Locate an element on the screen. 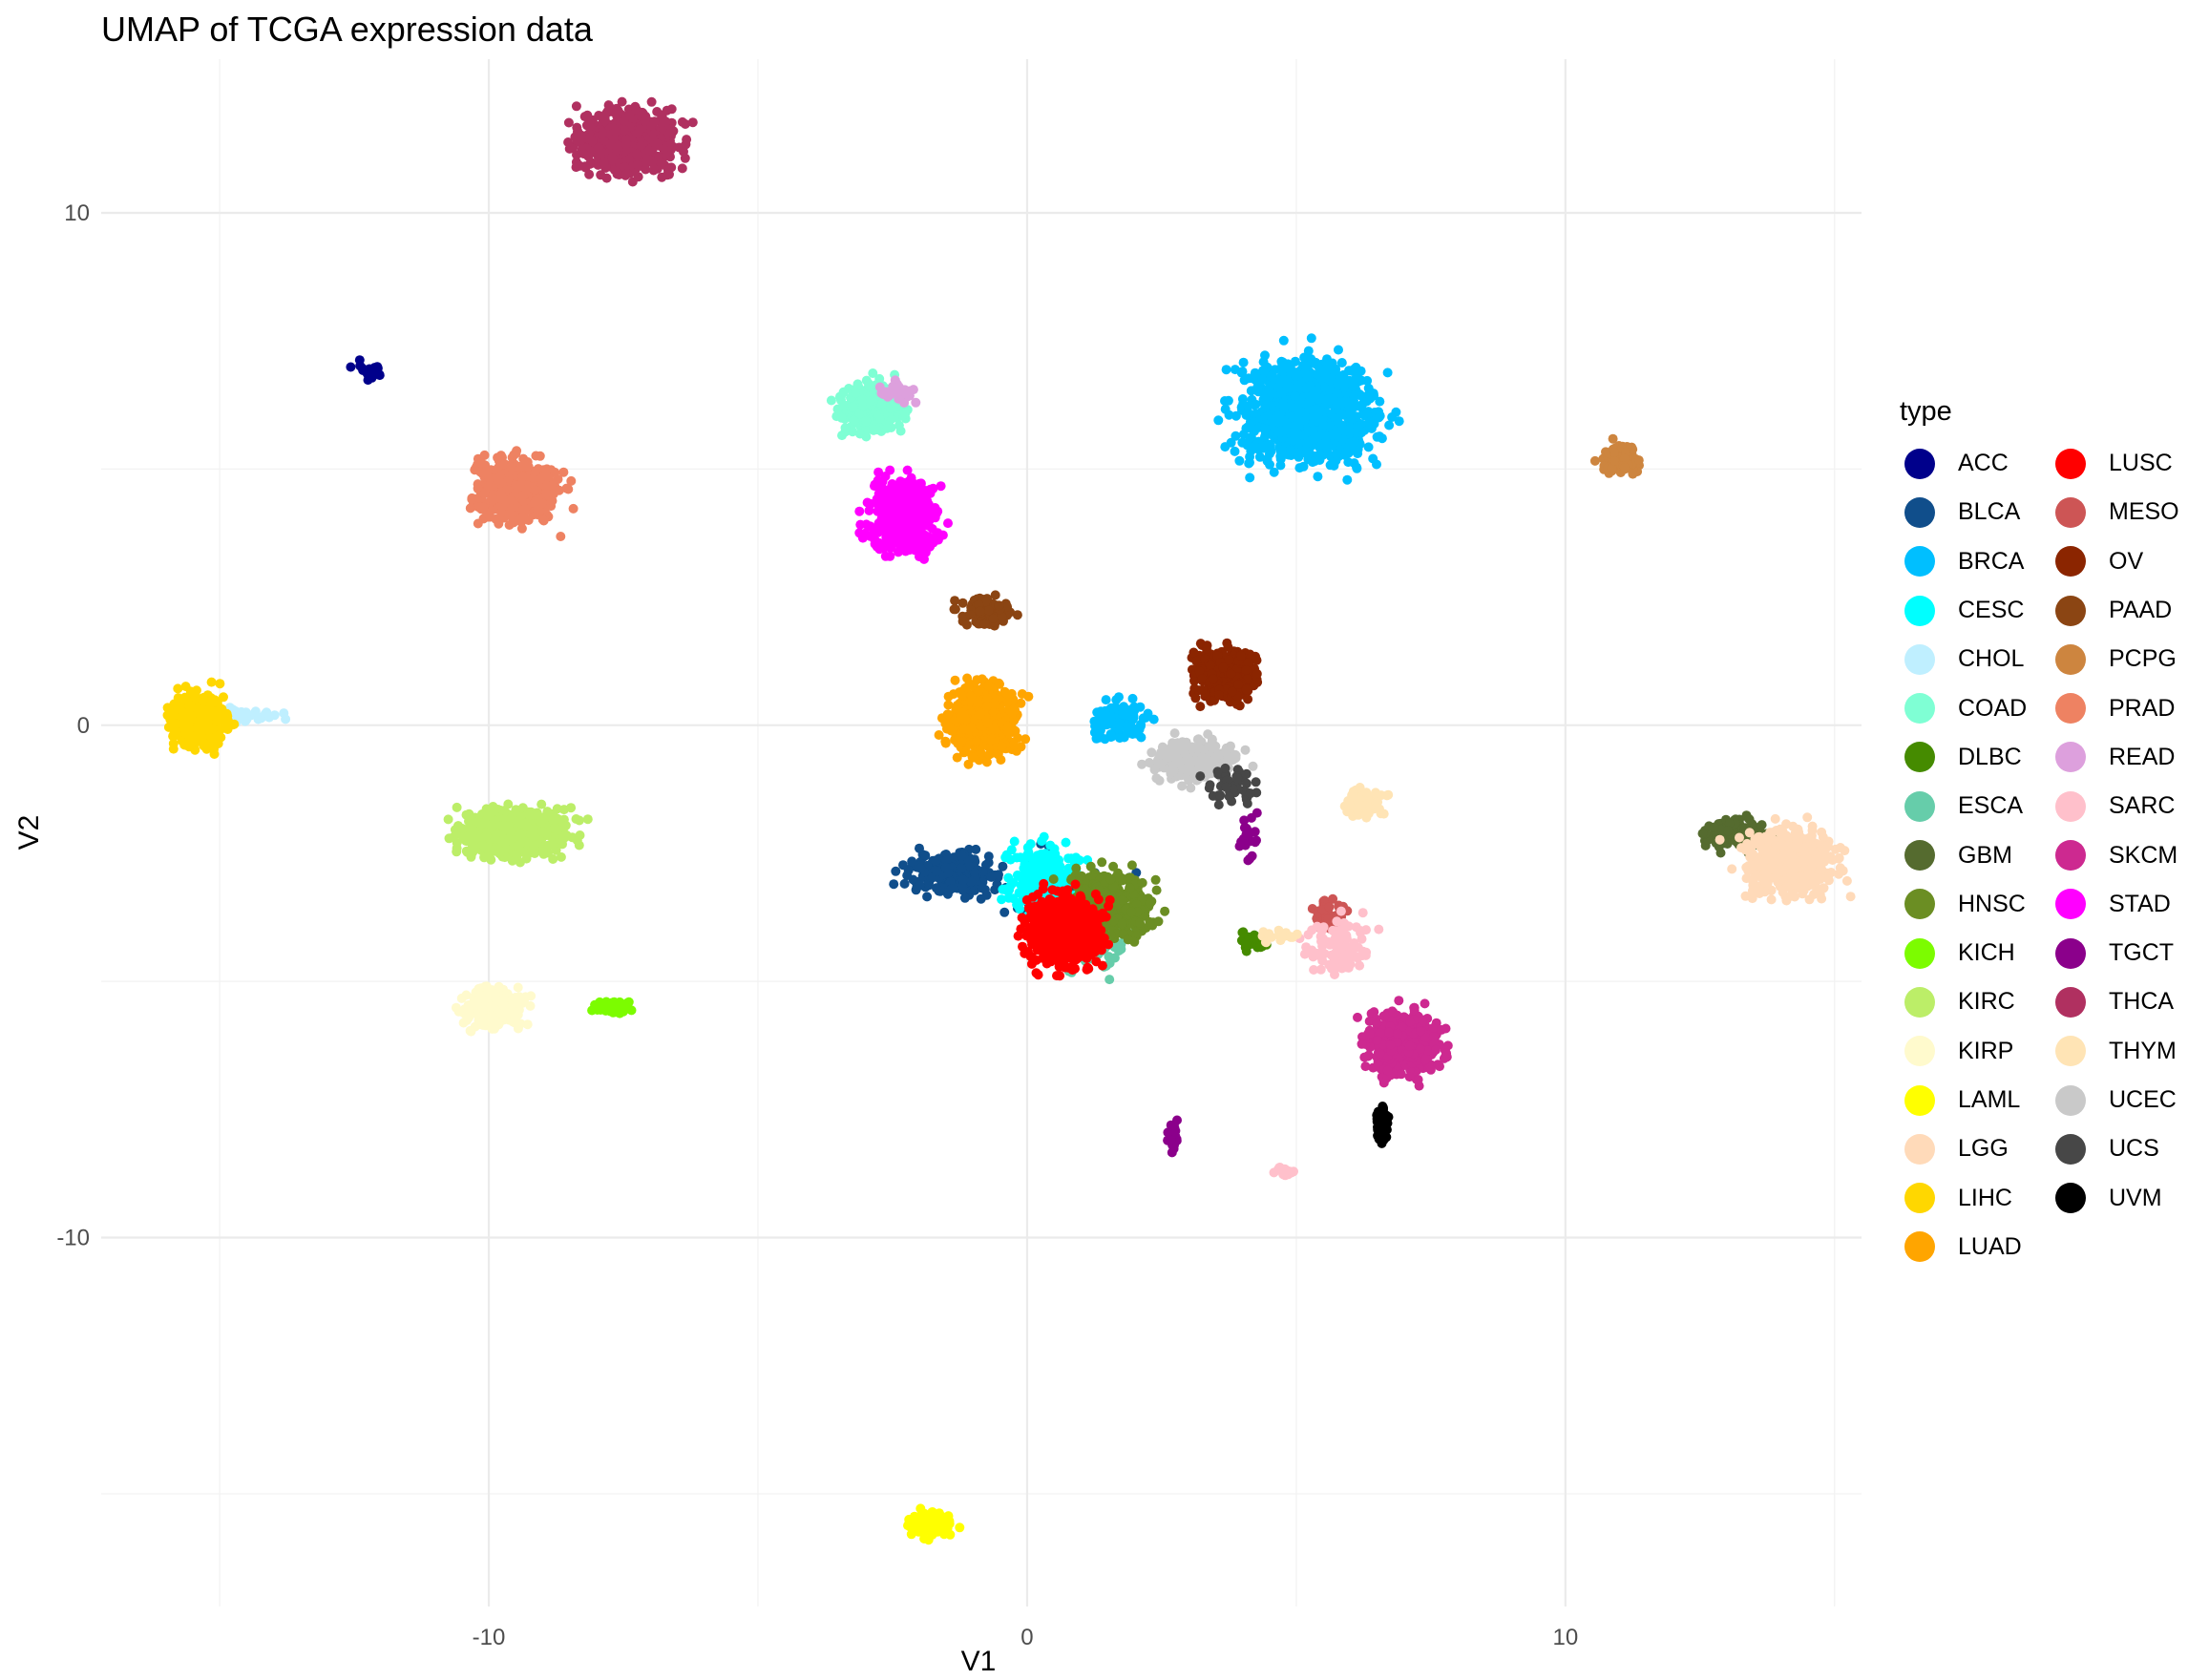 This screenshot has height=1680, width=2209. series-luad is located at coordinates (984, 721).